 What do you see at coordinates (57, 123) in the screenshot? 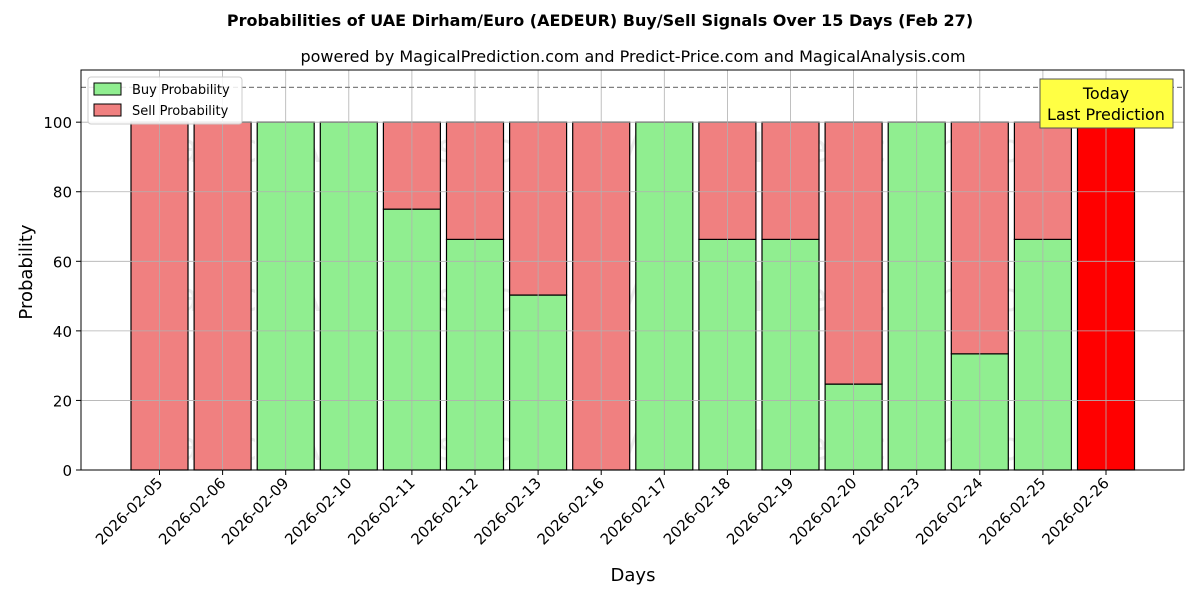
I see `y-tick-label: 100` at bounding box center [57, 123].